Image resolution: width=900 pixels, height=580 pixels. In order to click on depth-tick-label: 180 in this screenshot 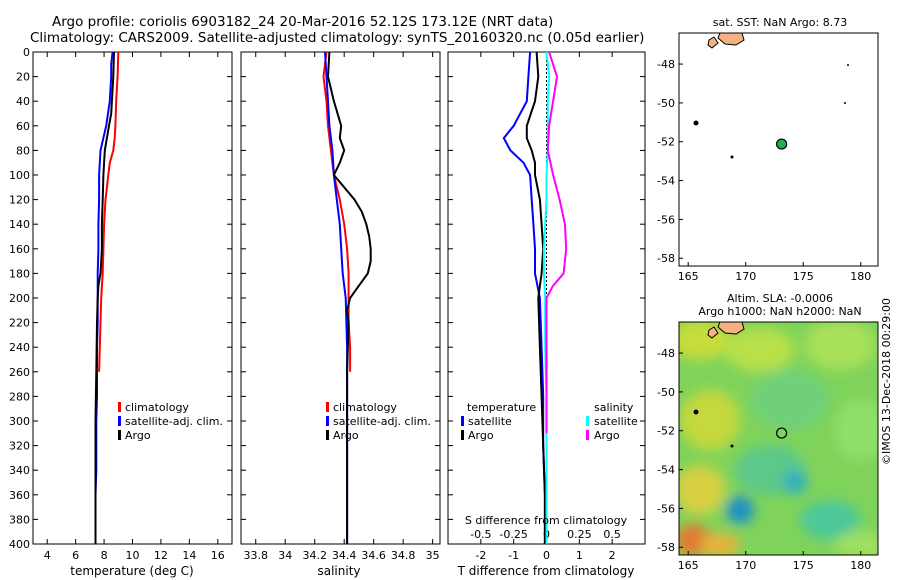, I will do `click(19, 273)`.